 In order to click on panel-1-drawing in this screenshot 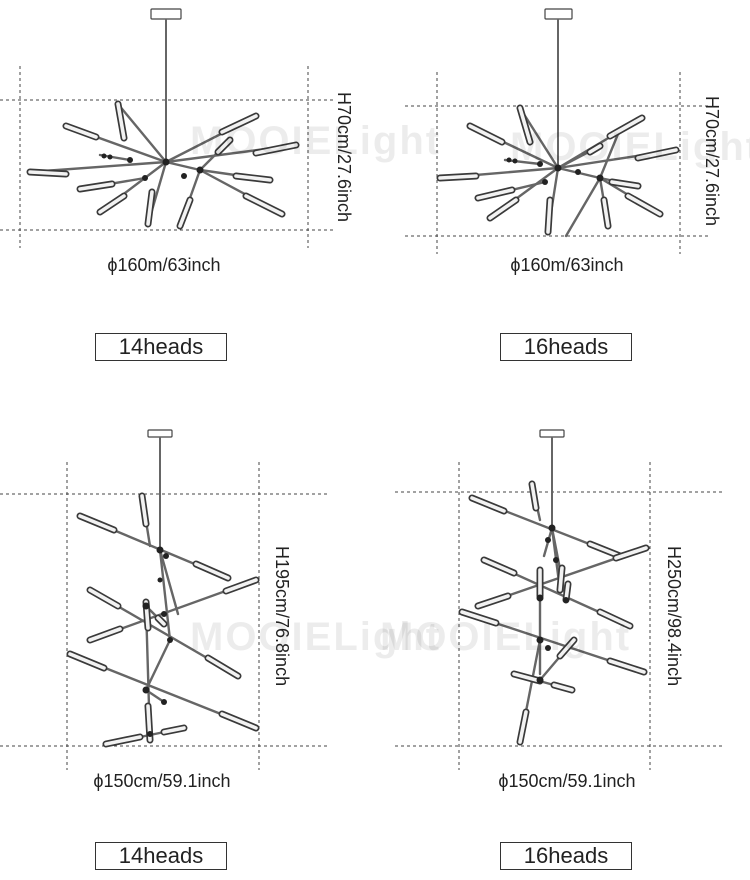, I will do `click(167, 128)`.